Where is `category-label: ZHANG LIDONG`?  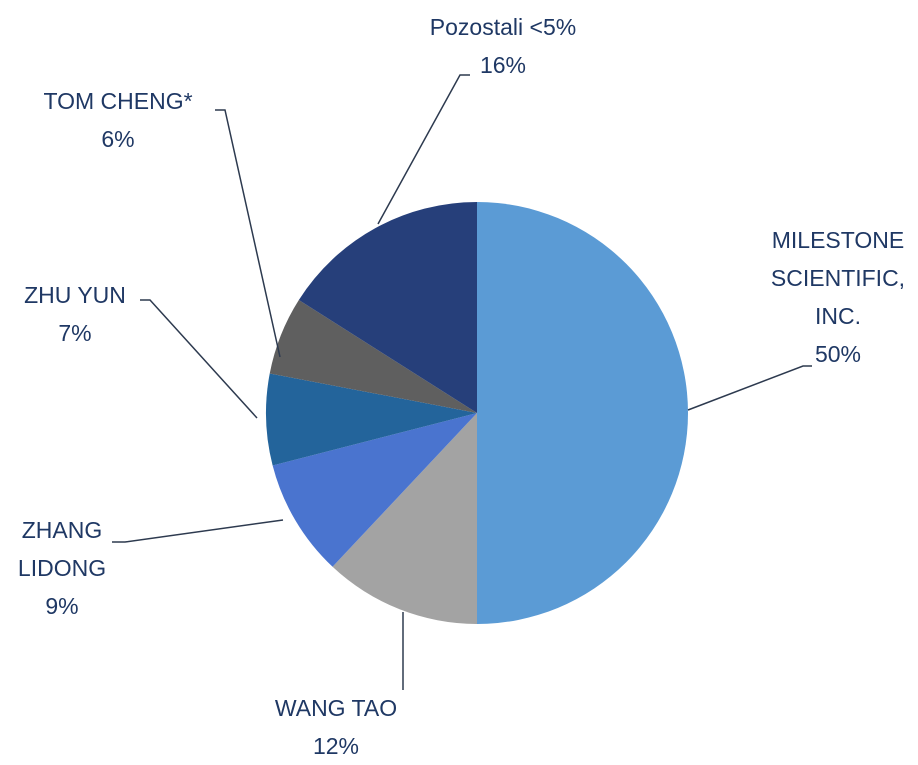
category-label: ZHANG LIDONG is located at coordinates (62, 549).